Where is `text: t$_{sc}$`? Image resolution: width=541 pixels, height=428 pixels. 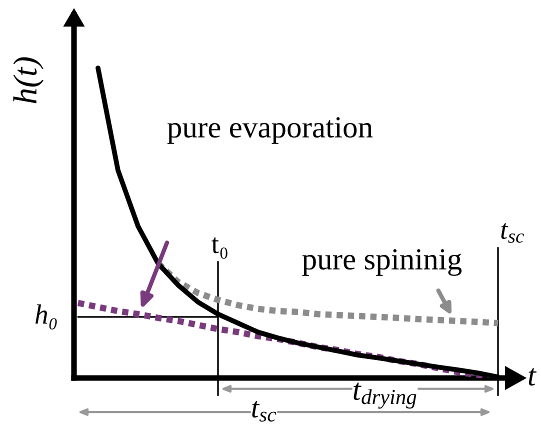
text: t$_{sc}$ is located at coordinates (264, 411).